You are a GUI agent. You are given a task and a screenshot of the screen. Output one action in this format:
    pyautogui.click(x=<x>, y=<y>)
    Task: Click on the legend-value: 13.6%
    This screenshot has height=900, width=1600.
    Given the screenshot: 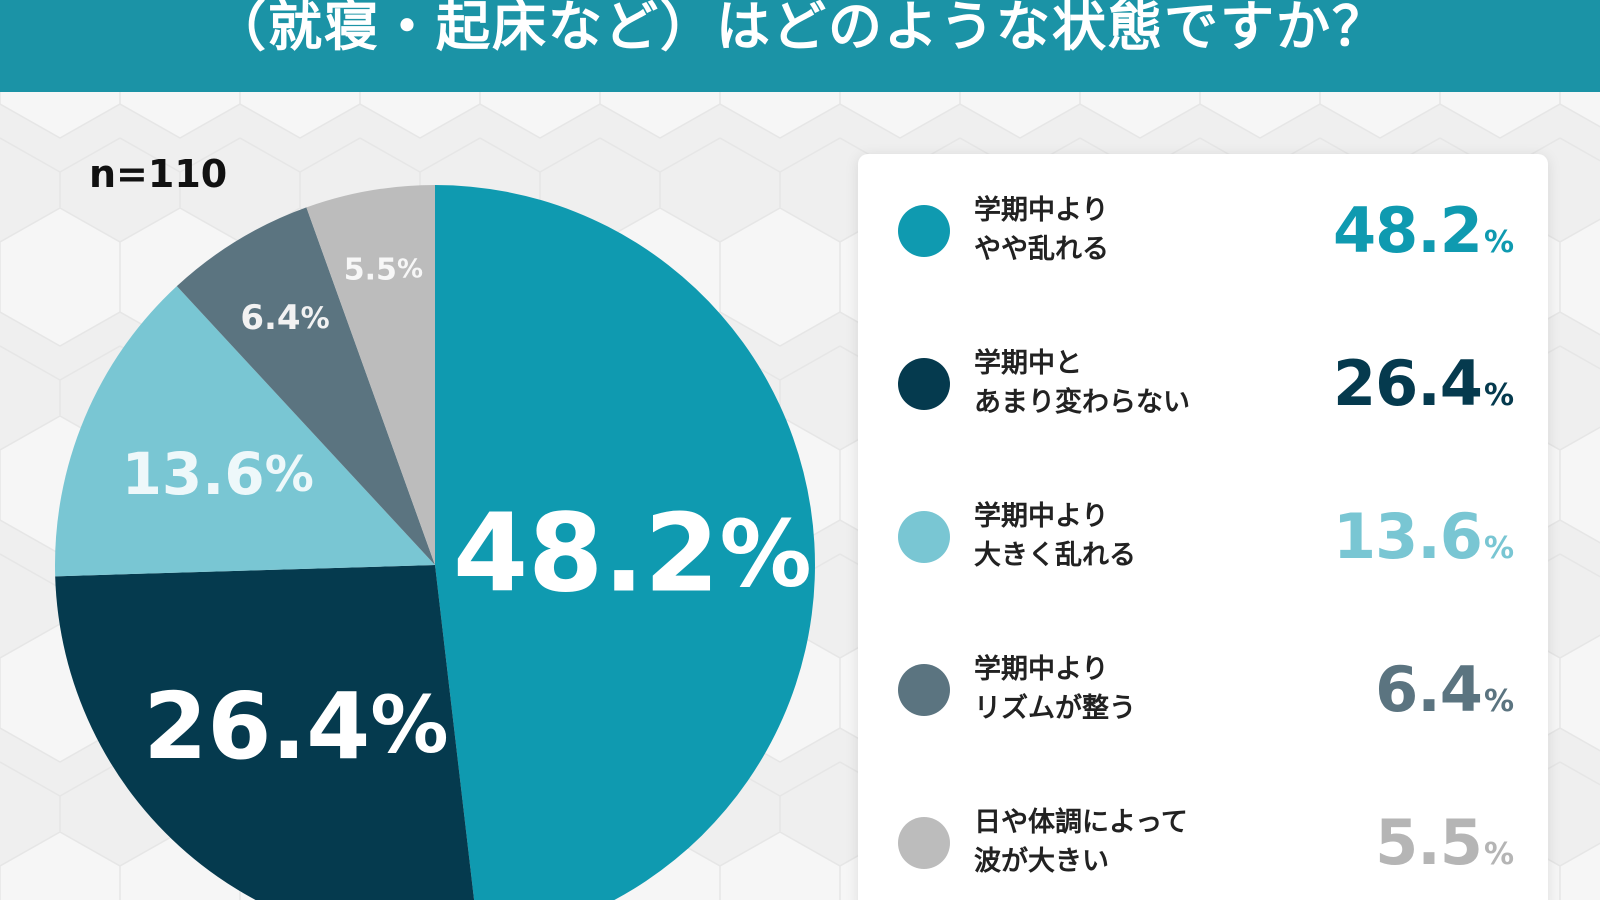 What is the action you would take?
    pyautogui.click(x=1423, y=536)
    